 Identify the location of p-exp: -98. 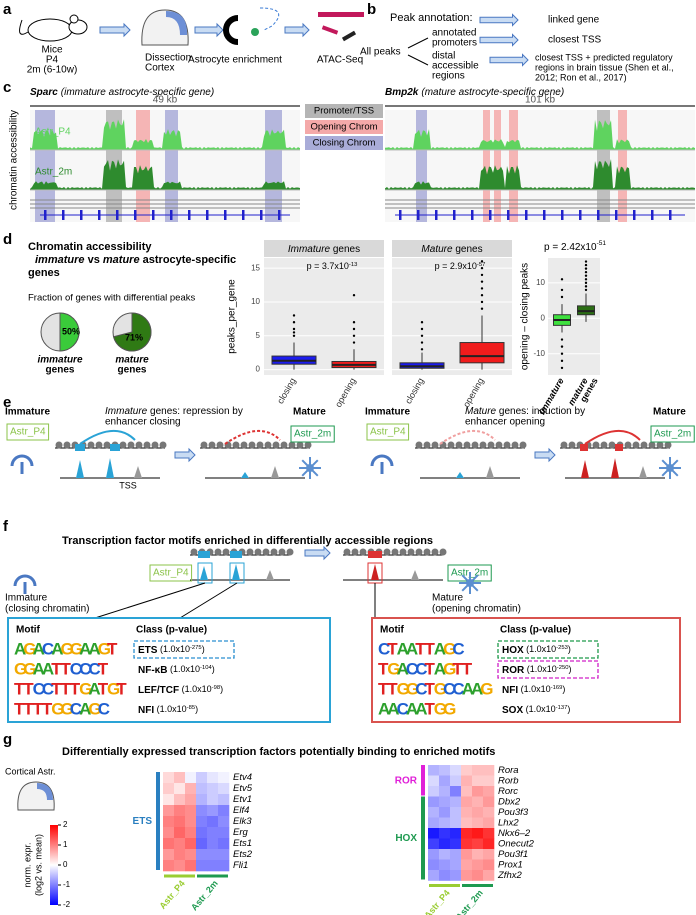
(216, 688).